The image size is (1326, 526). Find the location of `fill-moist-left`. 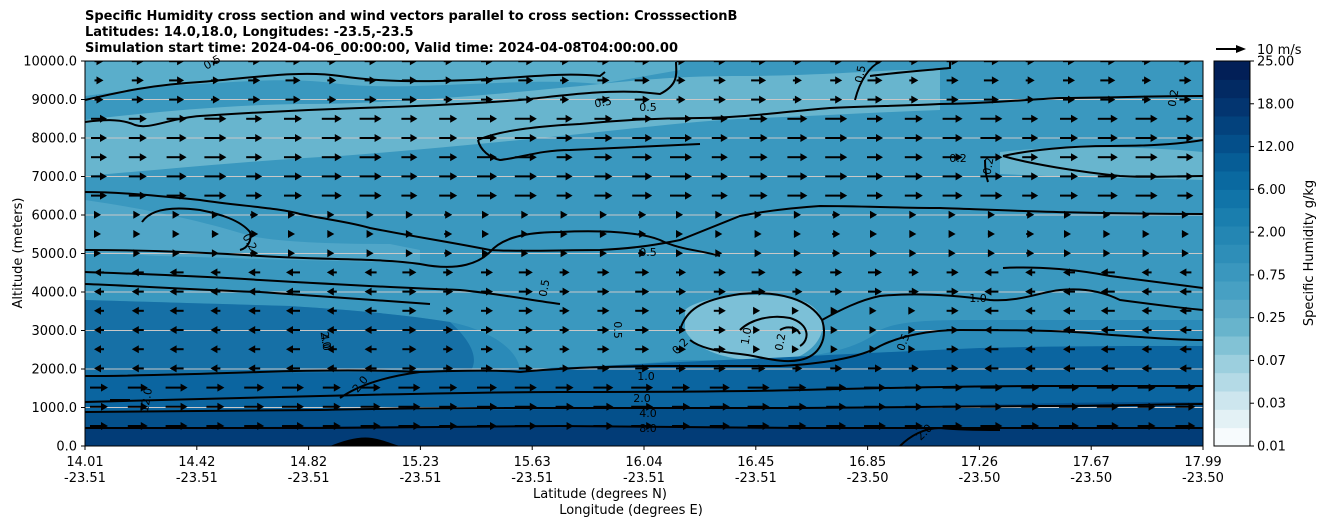

fill-moist-left is located at coordinates (279, 338).